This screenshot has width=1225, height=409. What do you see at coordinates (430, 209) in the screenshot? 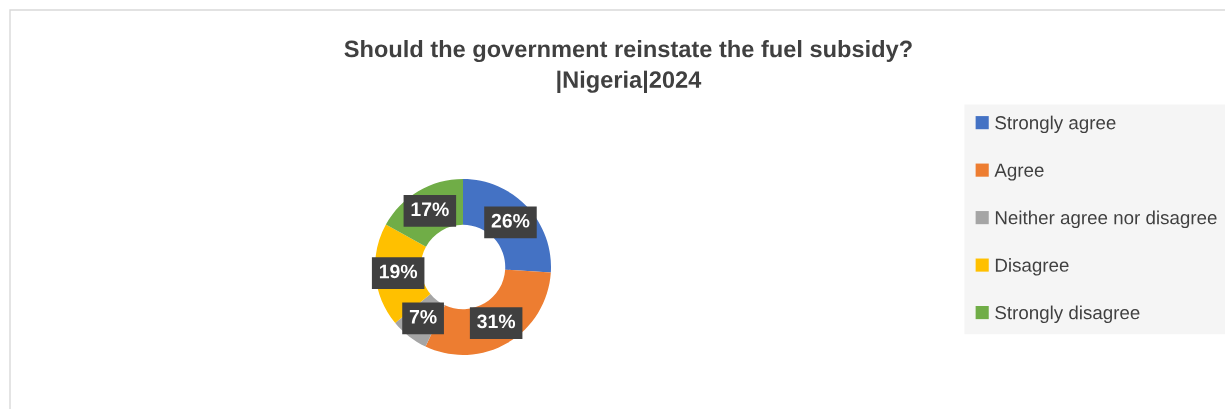
I see `data-label: 17%` at bounding box center [430, 209].